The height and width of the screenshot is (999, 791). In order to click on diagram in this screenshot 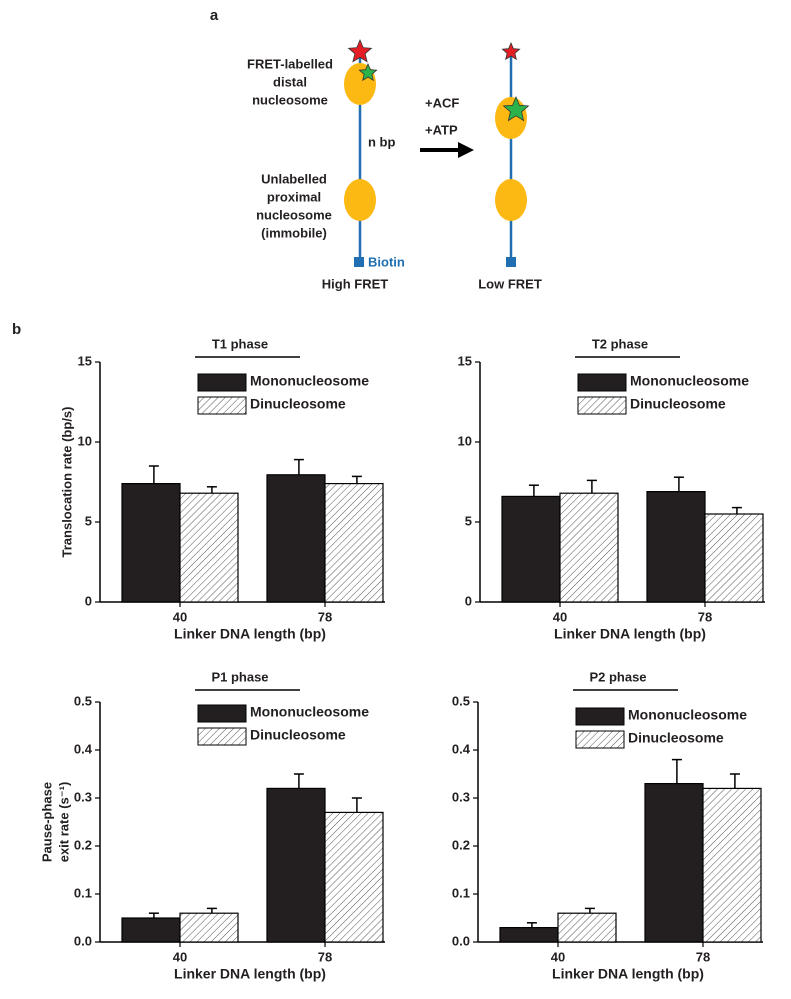, I will do `click(435, 157)`.